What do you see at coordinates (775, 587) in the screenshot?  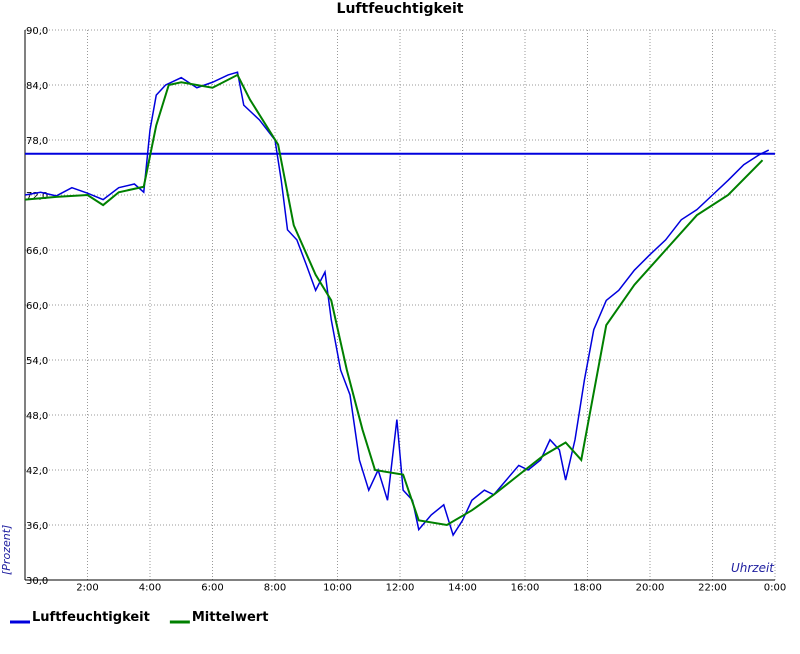 I see `x-tick-label: 0:00` at bounding box center [775, 587].